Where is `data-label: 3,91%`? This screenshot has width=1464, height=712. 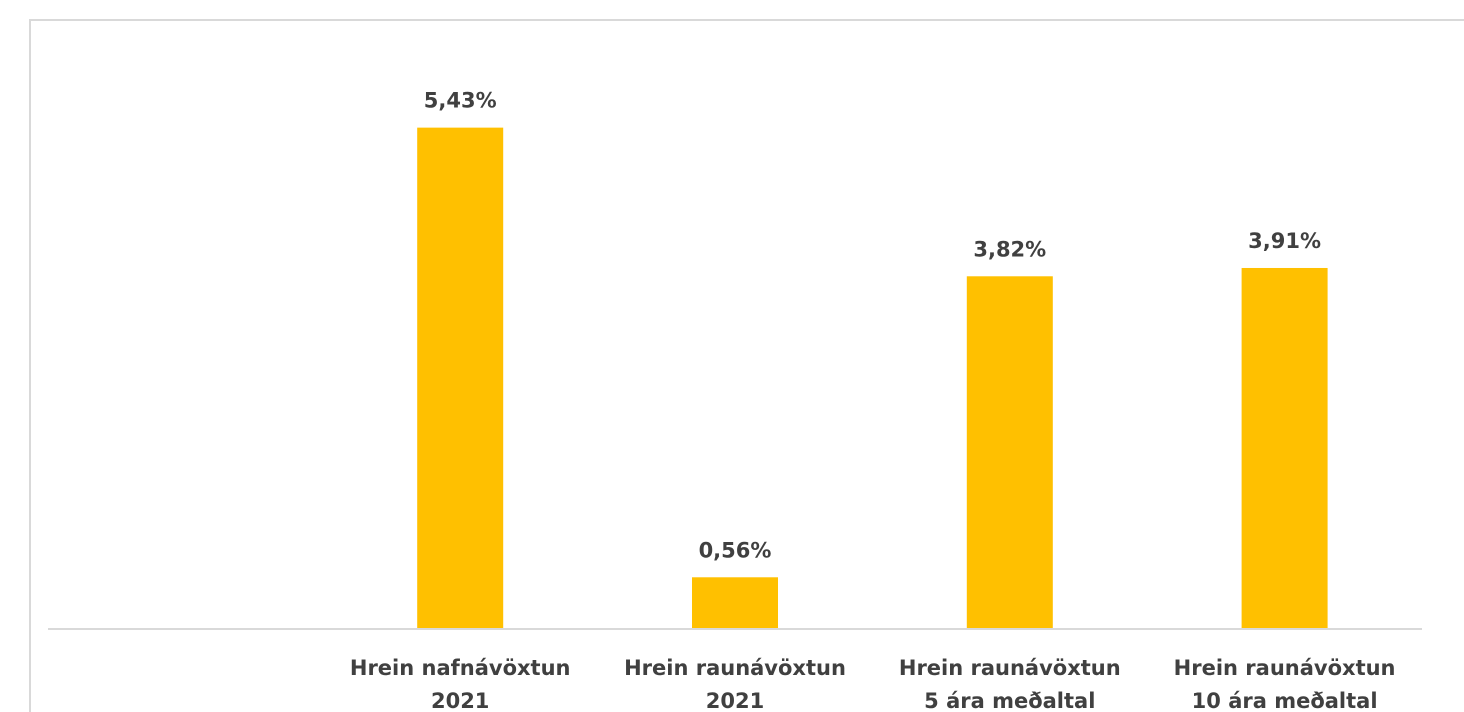 data-label: 3,91% is located at coordinates (1284, 241).